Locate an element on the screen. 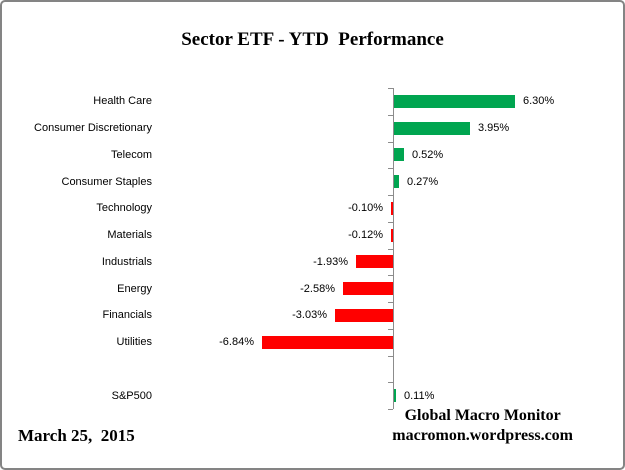 The width and height of the screenshot is (625, 470). value-label: -2.58% is located at coordinates (317, 289).